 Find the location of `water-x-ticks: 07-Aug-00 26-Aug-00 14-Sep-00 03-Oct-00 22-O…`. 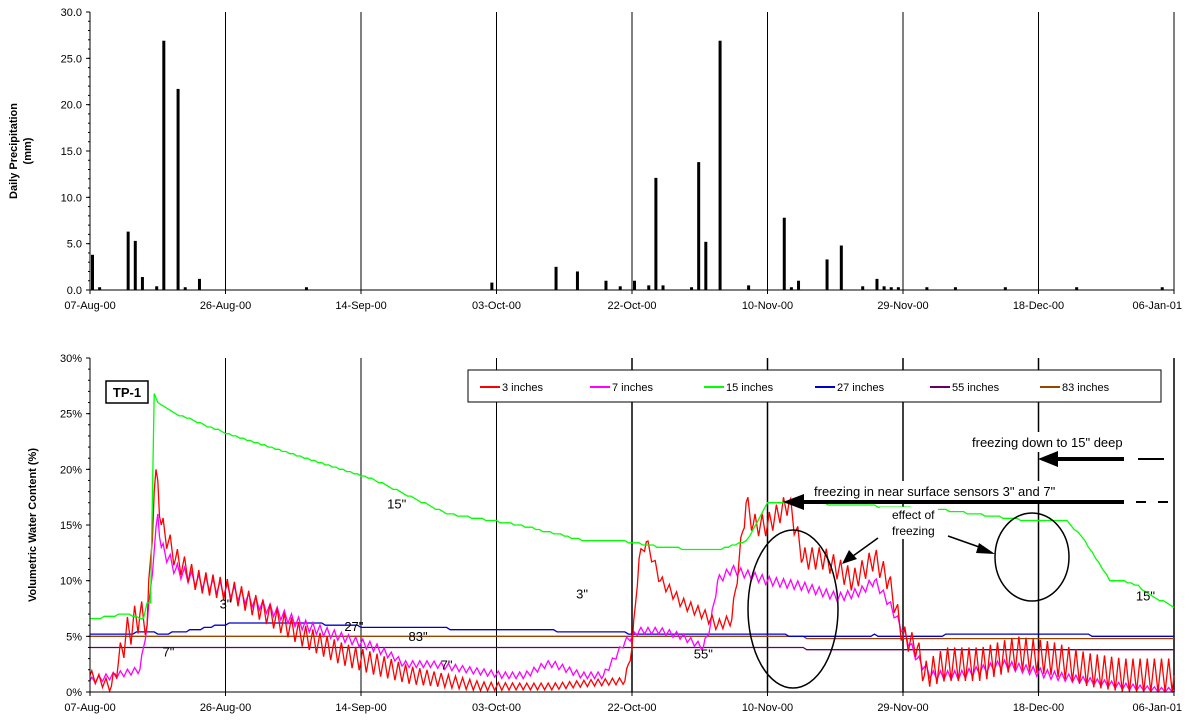

water-x-ticks: 07-Aug-00 26-Aug-00 14-Sep-00 03-Oct-00 22-O… is located at coordinates (623, 703).